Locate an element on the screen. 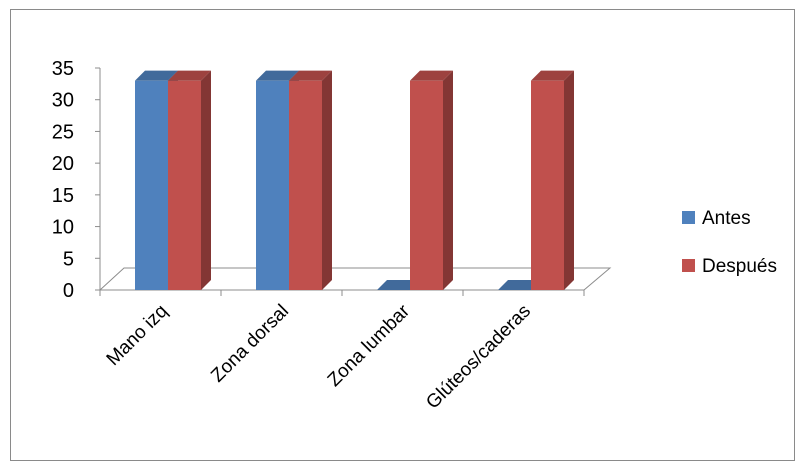 This screenshot has height=472, width=806. y-tick-label: 5 is located at coordinates (68, 259).